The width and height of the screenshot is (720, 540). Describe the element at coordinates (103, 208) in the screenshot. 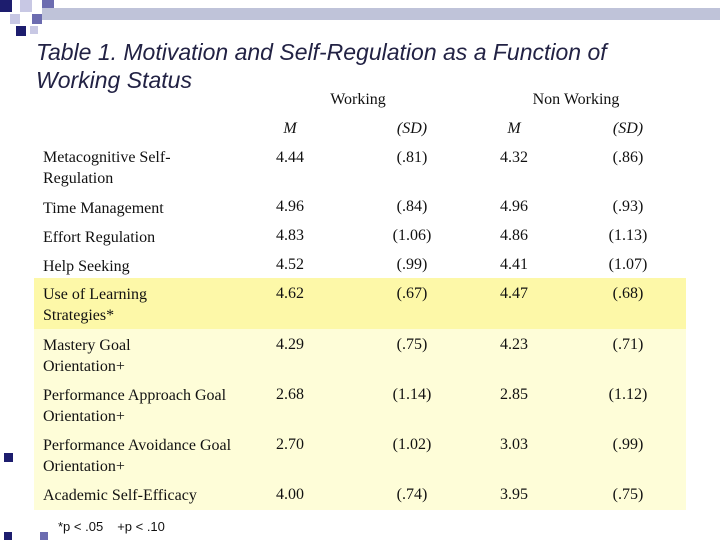

I see `row-label: Time Management` at that location.